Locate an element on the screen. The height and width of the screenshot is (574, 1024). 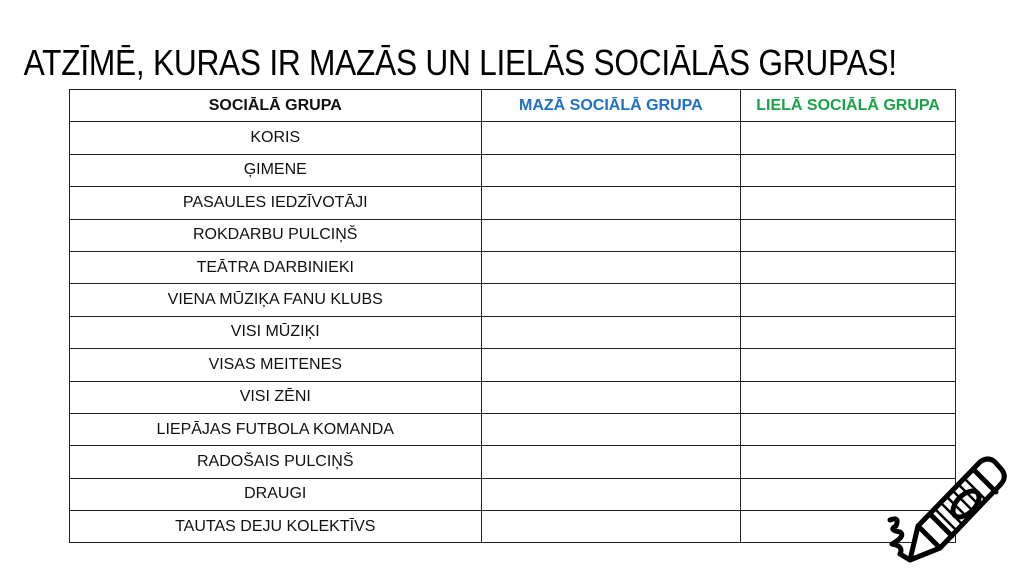
table-row: PASAULES IEDZĪVOTĀJI is located at coordinates (512, 203).